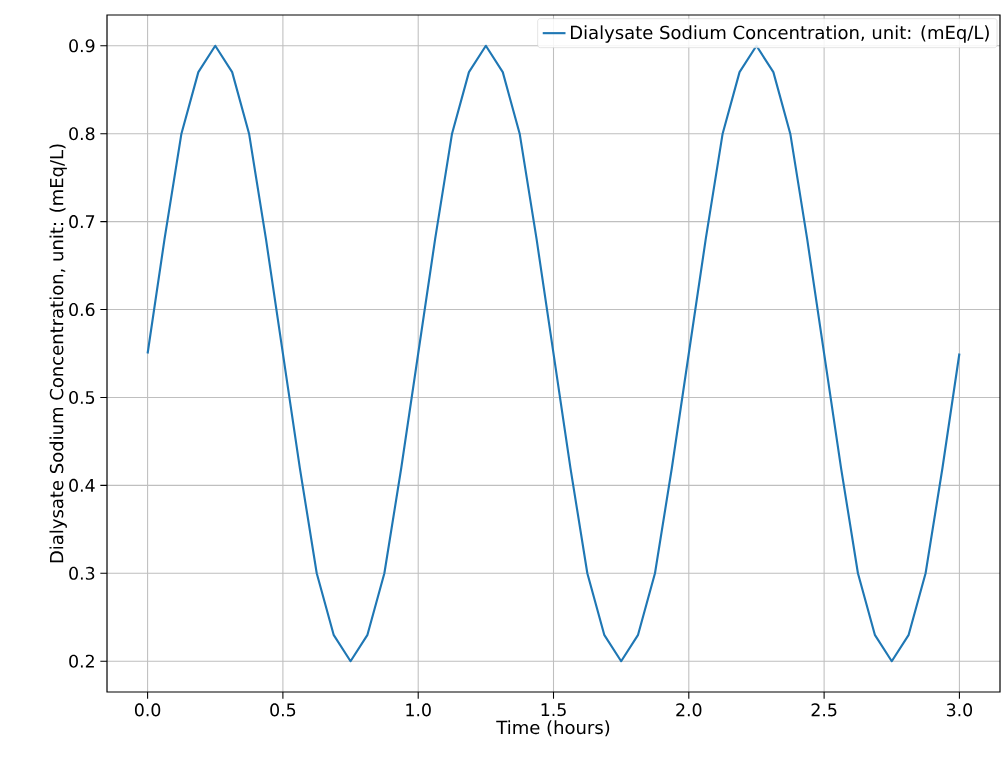  What do you see at coordinates (82, 309) in the screenshot?
I see `y-tick-label: 0.6` at bounding box center [82, 309].